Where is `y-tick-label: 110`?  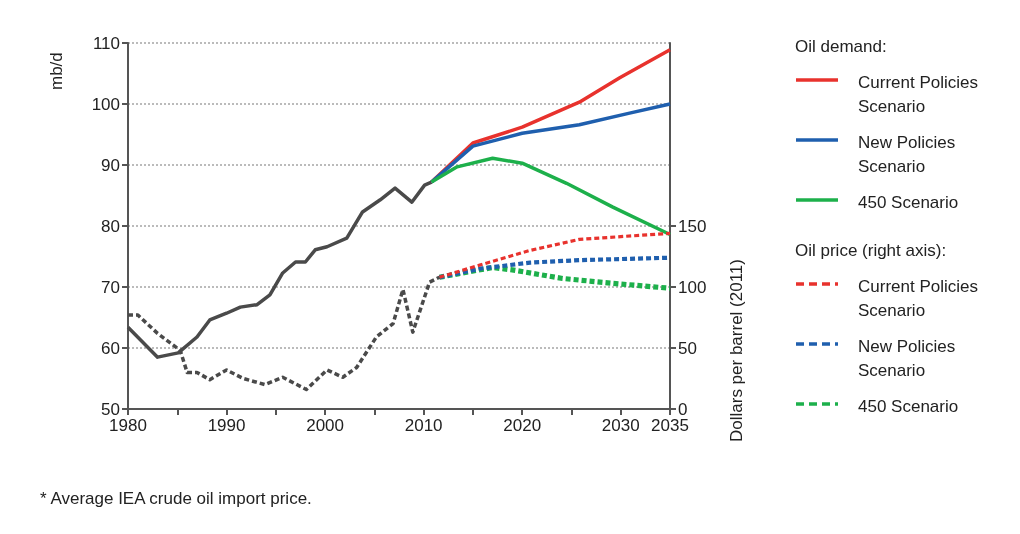 y-tick-label: 110 is located at coordinates (106, 43).